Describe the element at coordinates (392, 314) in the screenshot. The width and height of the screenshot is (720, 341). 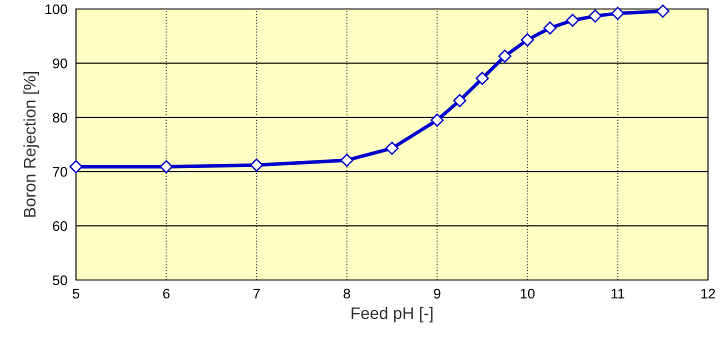
I see `x-axis-title: Feed pH [-]` at that location.